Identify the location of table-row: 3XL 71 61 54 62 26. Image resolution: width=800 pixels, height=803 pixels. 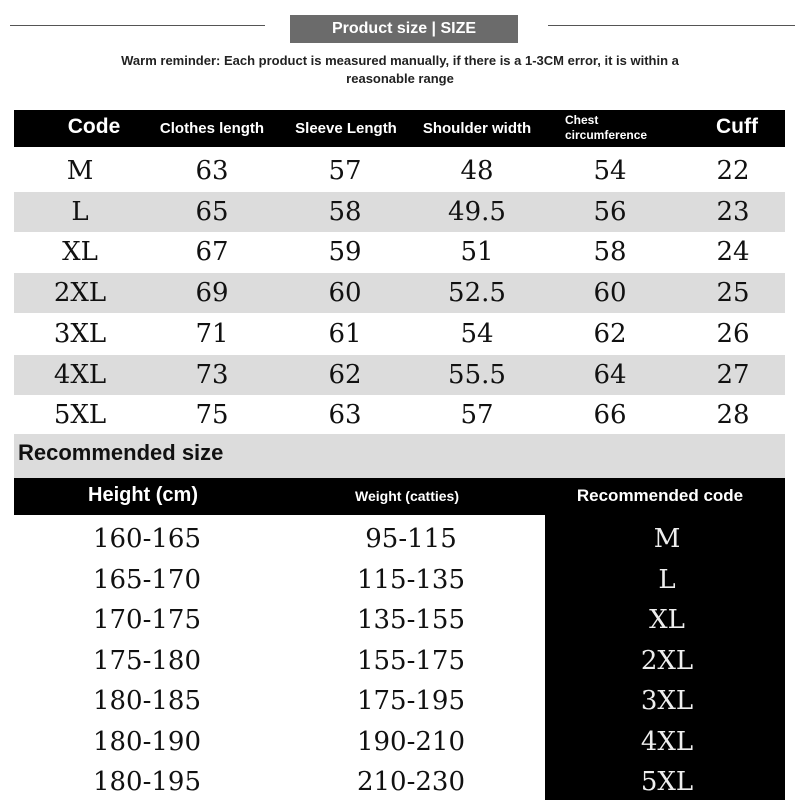
(399, 334).